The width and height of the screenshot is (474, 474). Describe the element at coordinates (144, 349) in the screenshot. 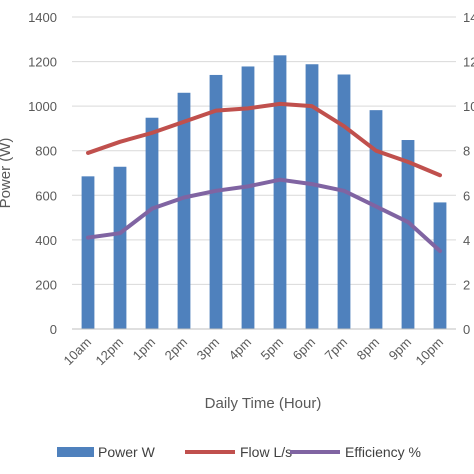

I see `x-tick-label: 1pm` at that location.